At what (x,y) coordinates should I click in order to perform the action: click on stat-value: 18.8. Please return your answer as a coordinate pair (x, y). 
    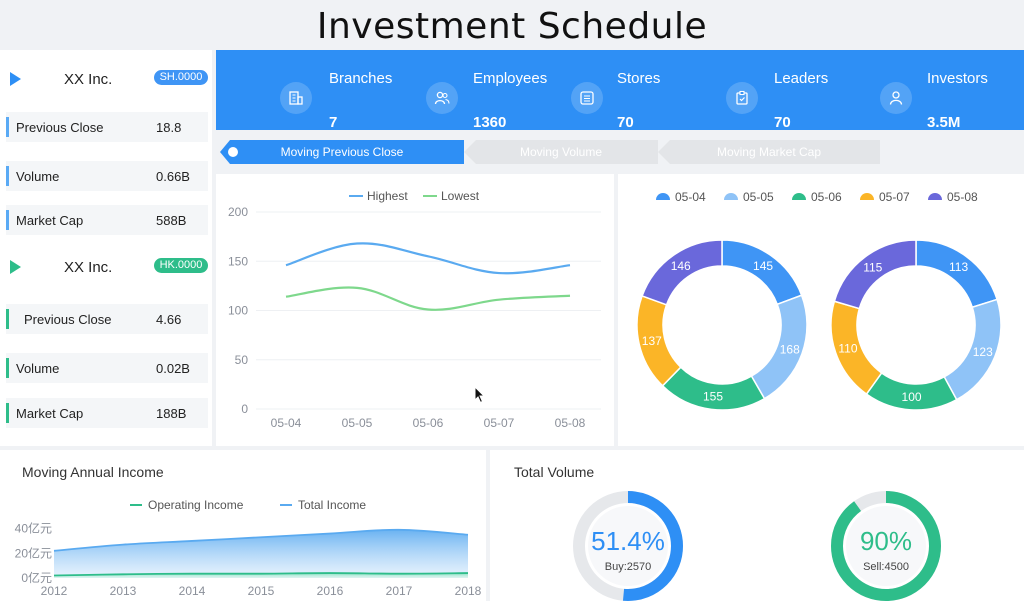
    Looking at the image, I should click on (169, 127).